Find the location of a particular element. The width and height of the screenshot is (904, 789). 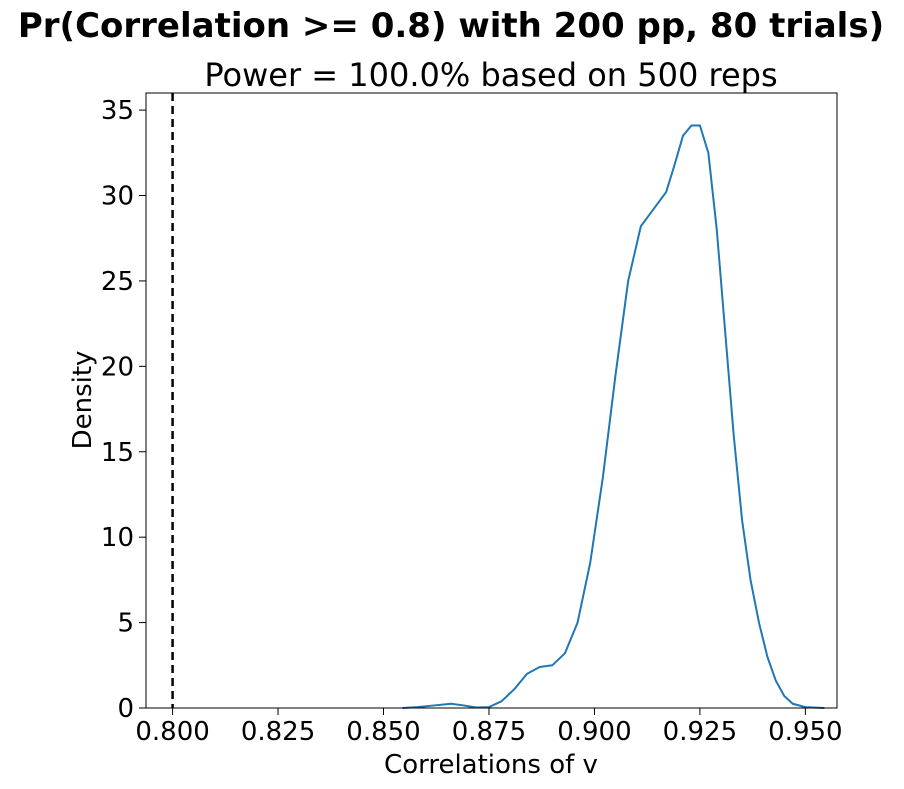

x-tick-label: 0.900 is located at coordinates (594, 732).